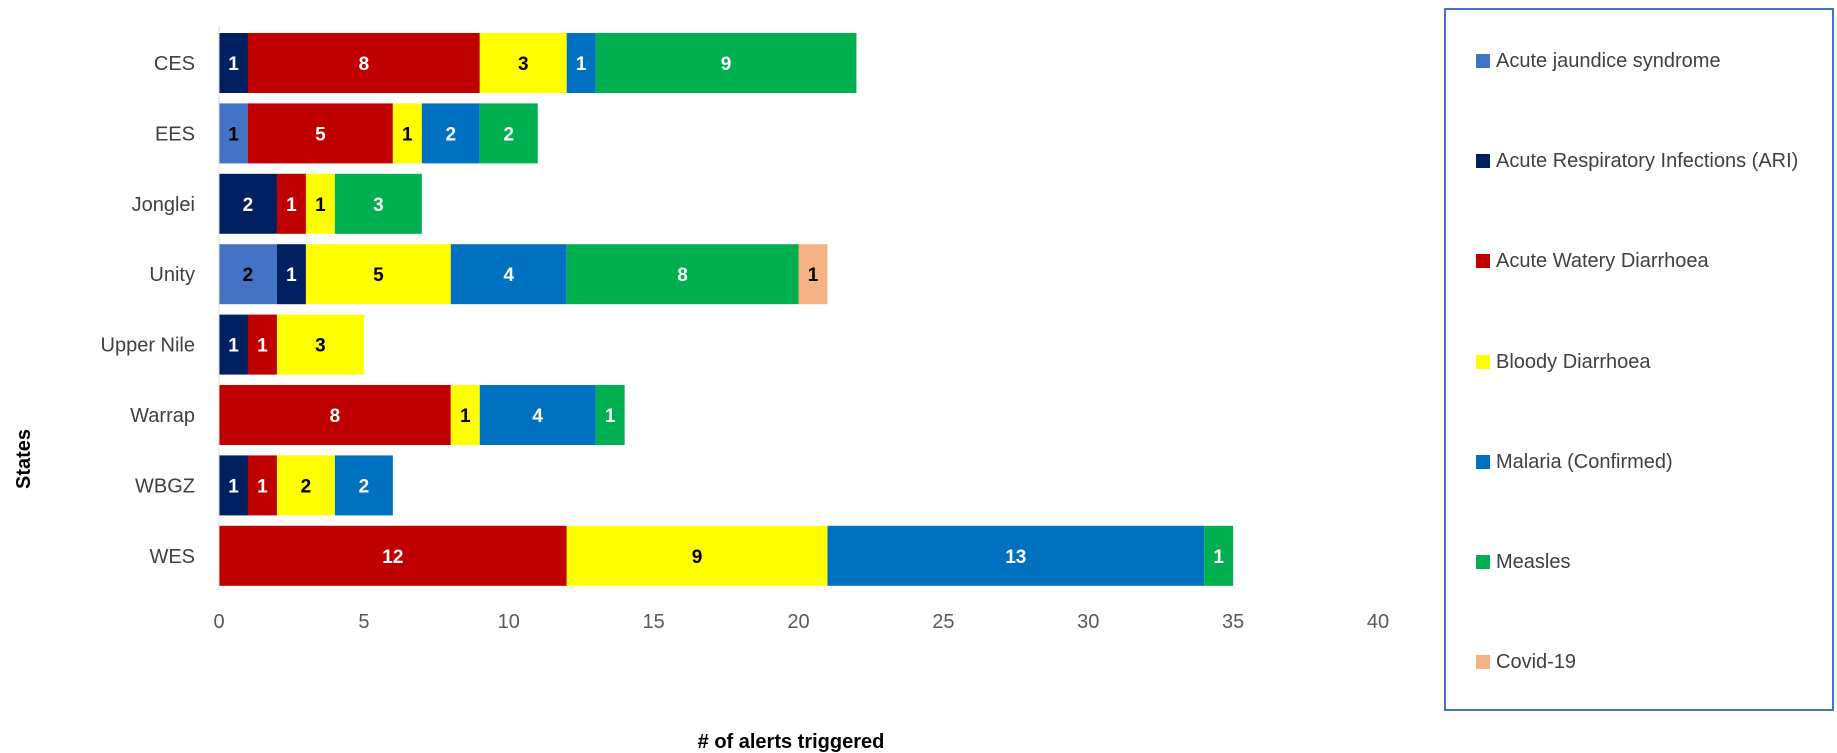  I want to click on category-label: Upper Nile, so click(148, 346).